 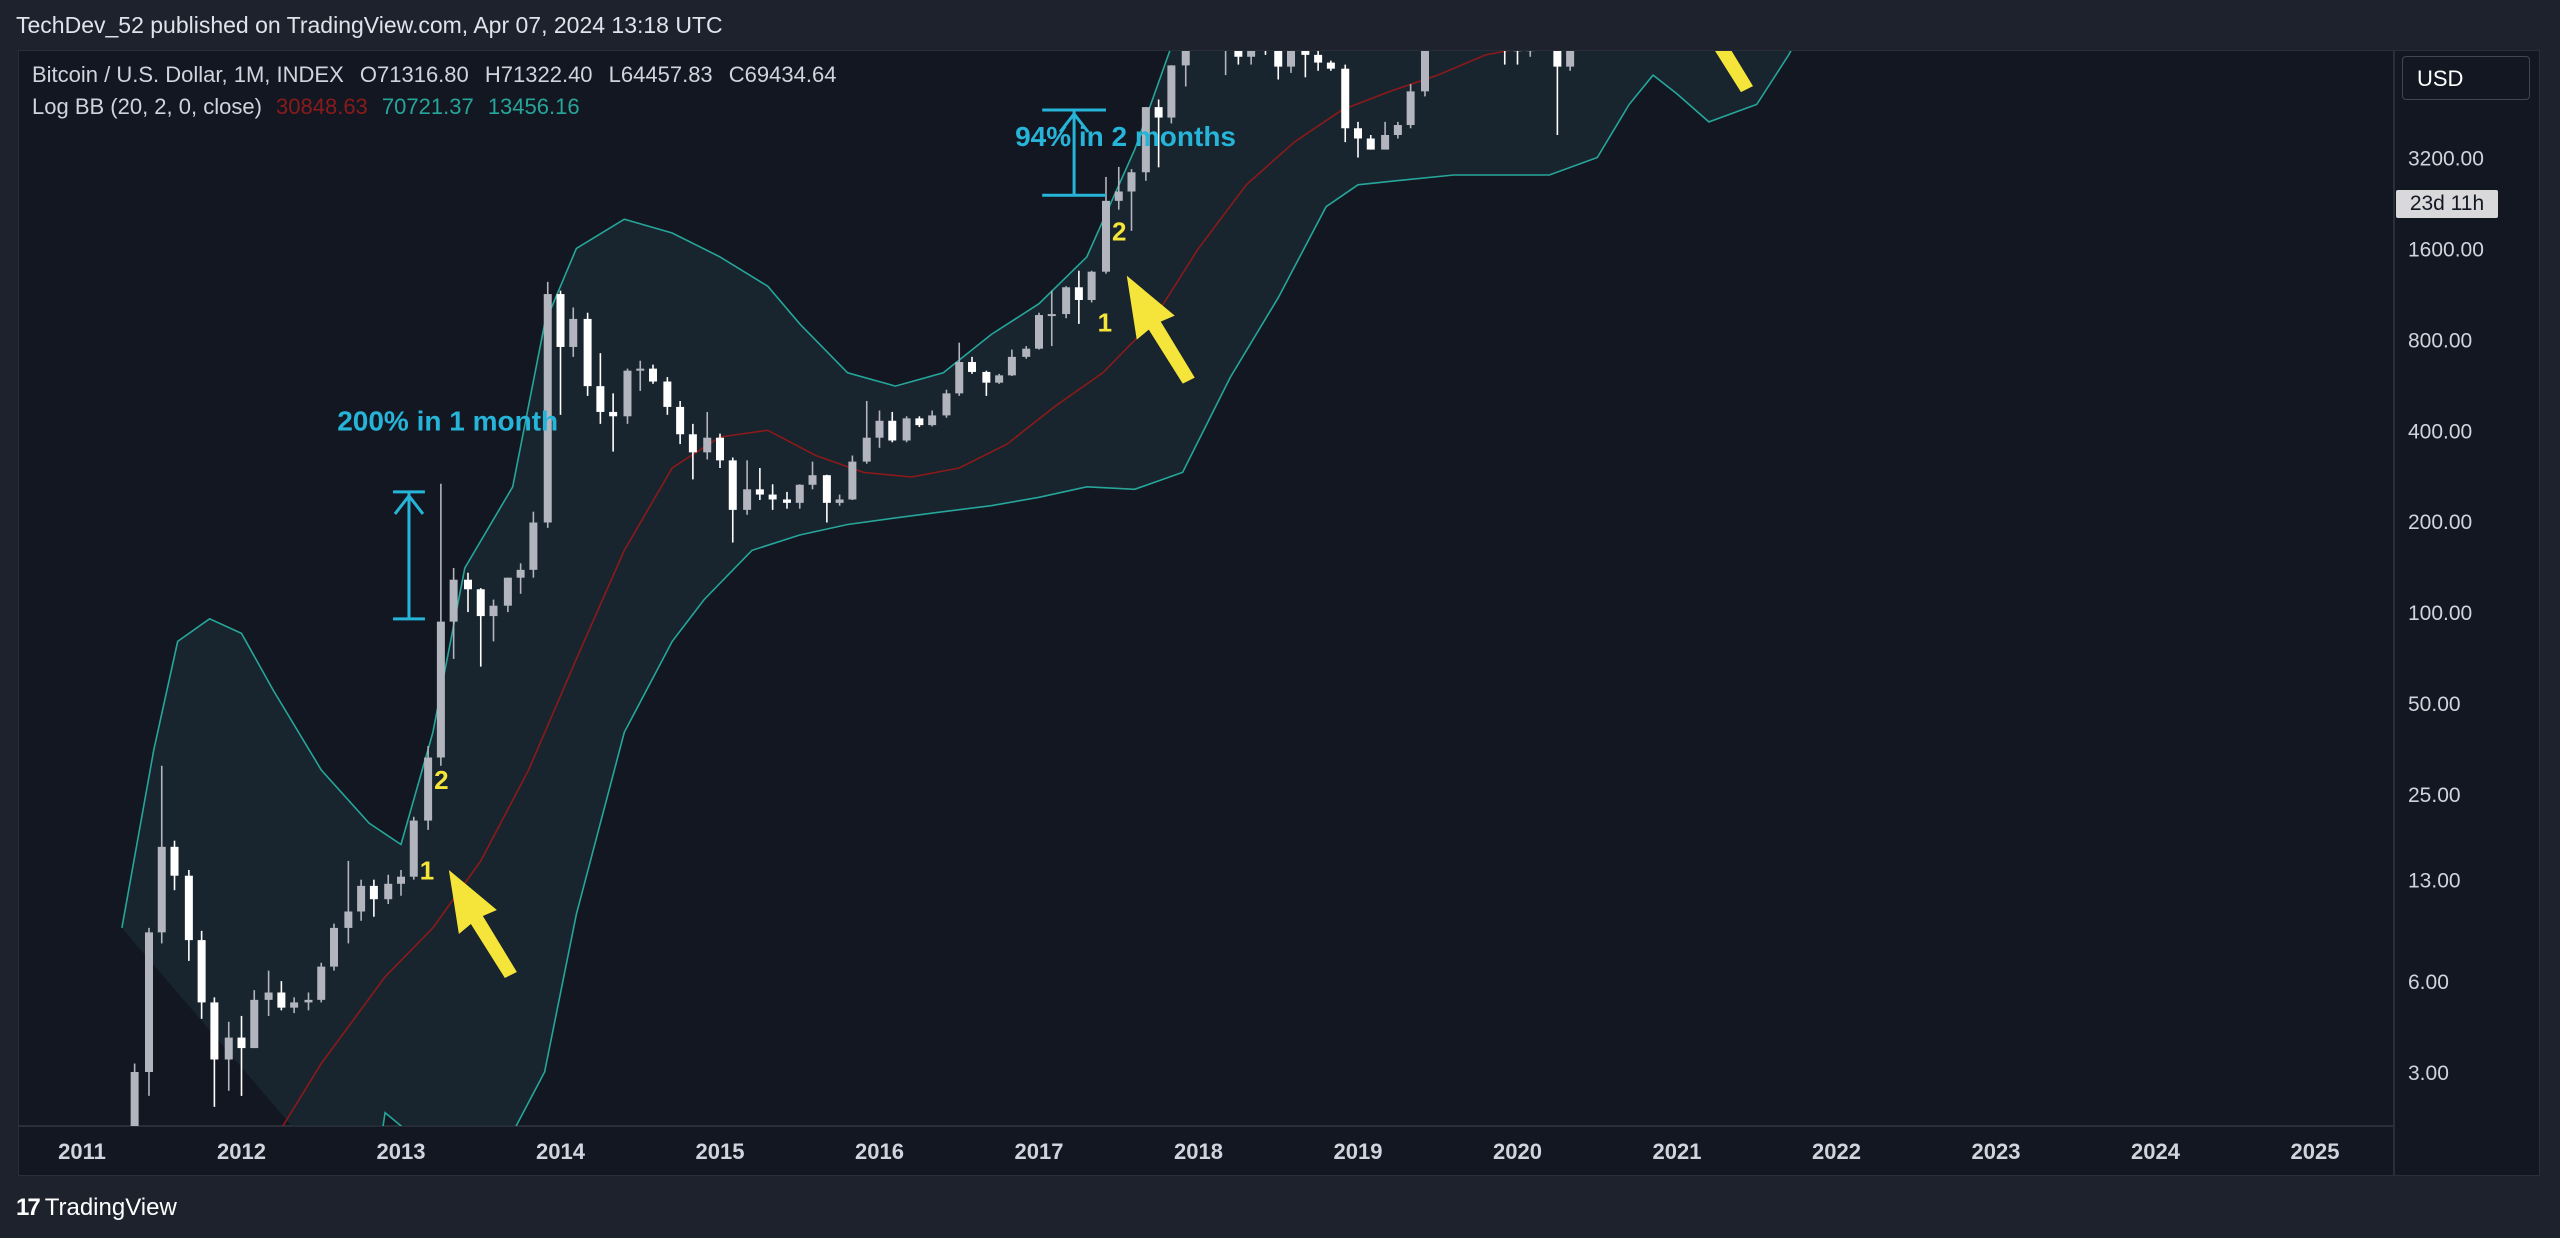 I want to click on ohlc-high: H71322.40, so click(x=538, y=74).